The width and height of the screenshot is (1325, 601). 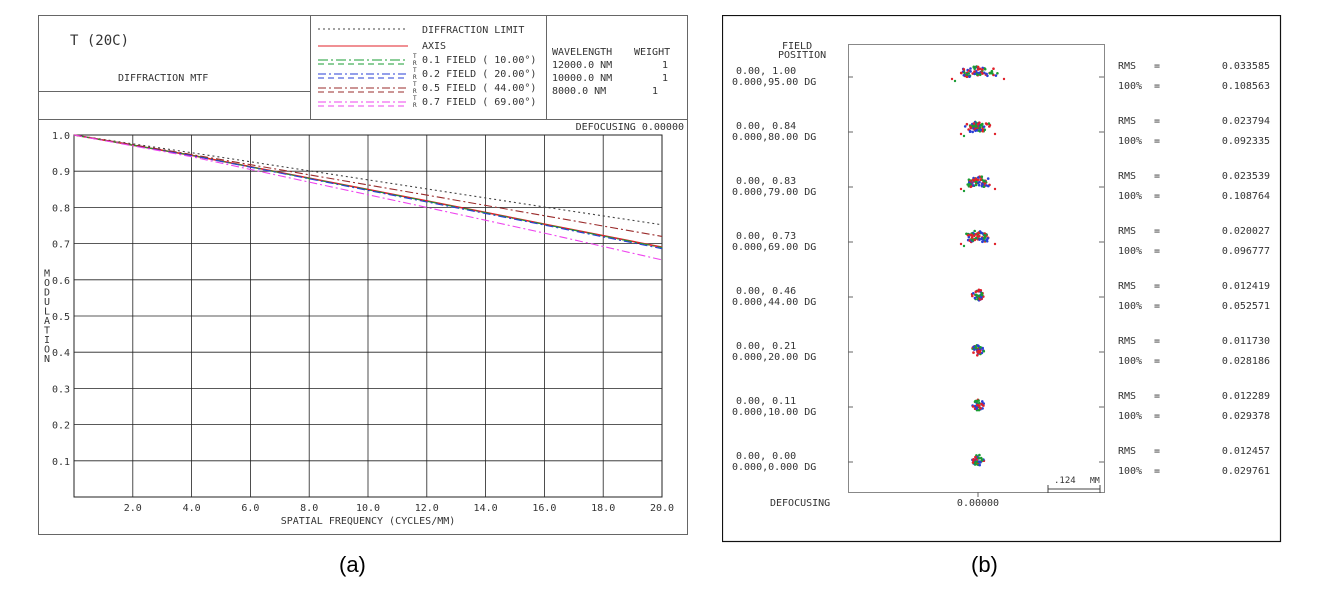 I want to click on legend-label-5: 0.7 FIELD ( 69.00°), so click(x=479, y=102).